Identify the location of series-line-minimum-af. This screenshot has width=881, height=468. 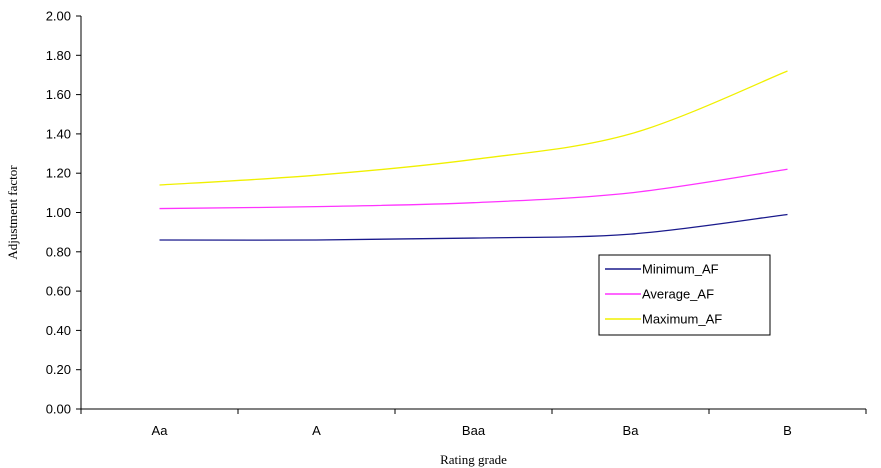
(473, 227).